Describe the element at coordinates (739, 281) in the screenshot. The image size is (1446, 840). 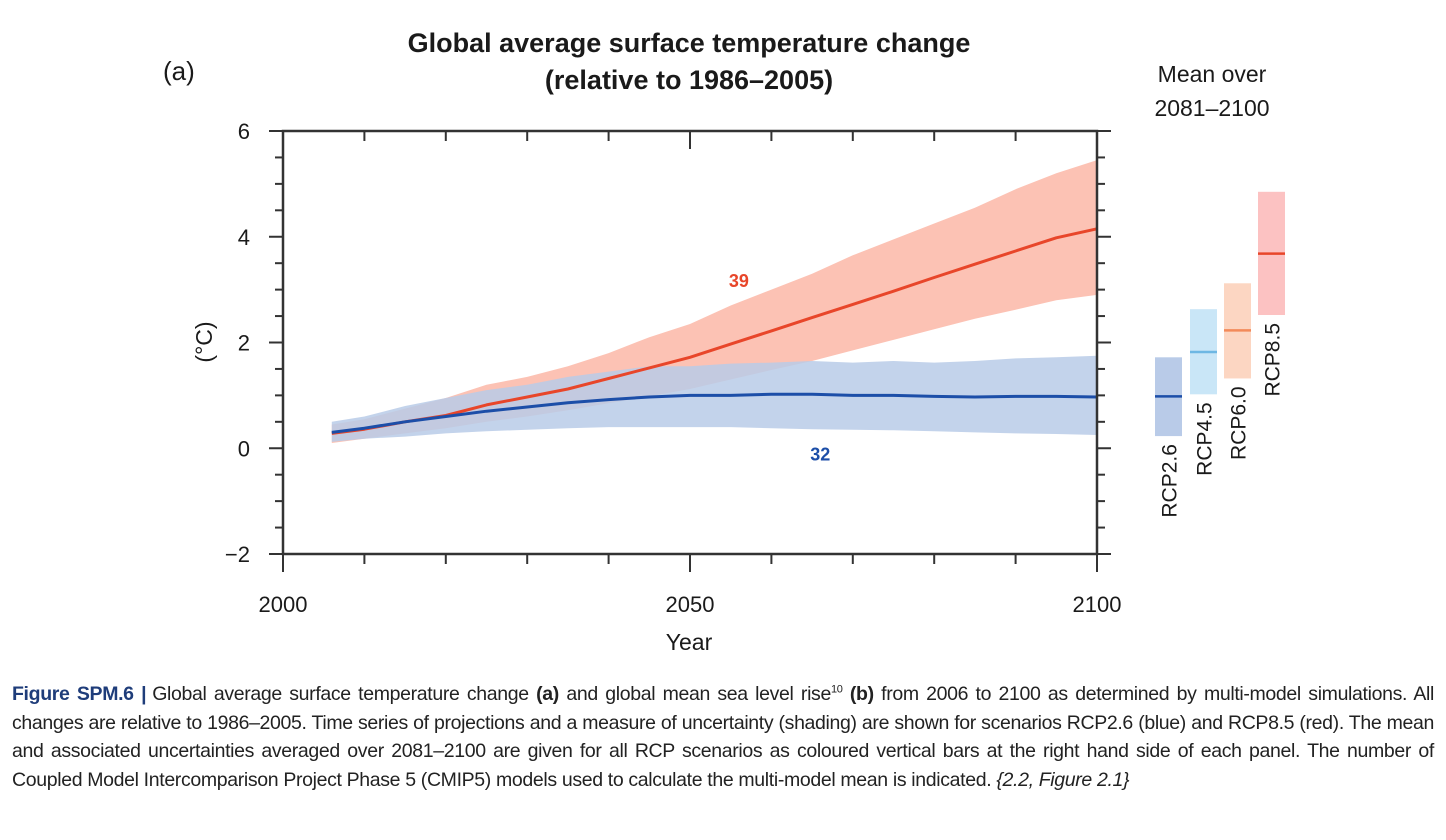
I see `rcp85-model-count: 39` at that location.